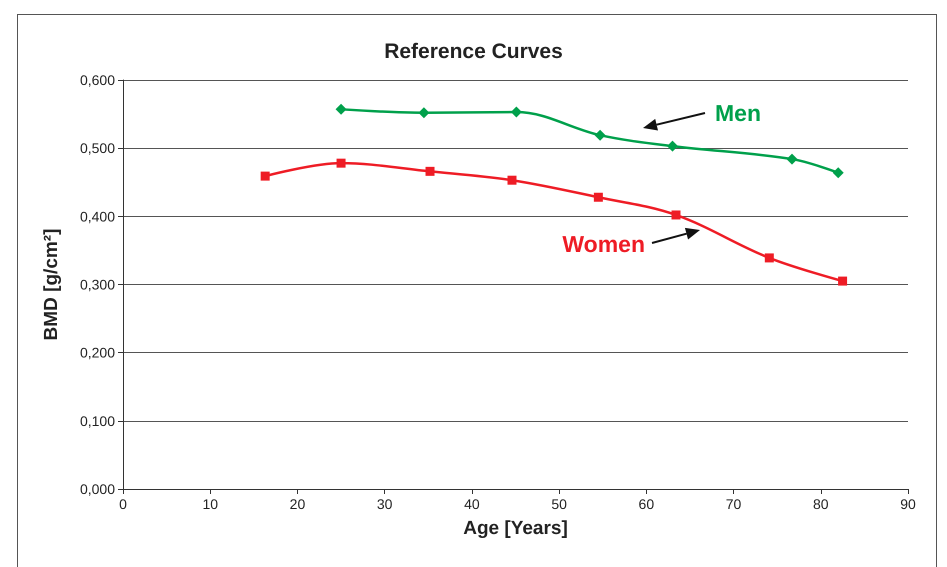 Image resolution: width=947 pixels, height=567 pixels. Describe the element at coordinates (472, 504) in the screenshot. I see `x-tick-label: 40` at that location.